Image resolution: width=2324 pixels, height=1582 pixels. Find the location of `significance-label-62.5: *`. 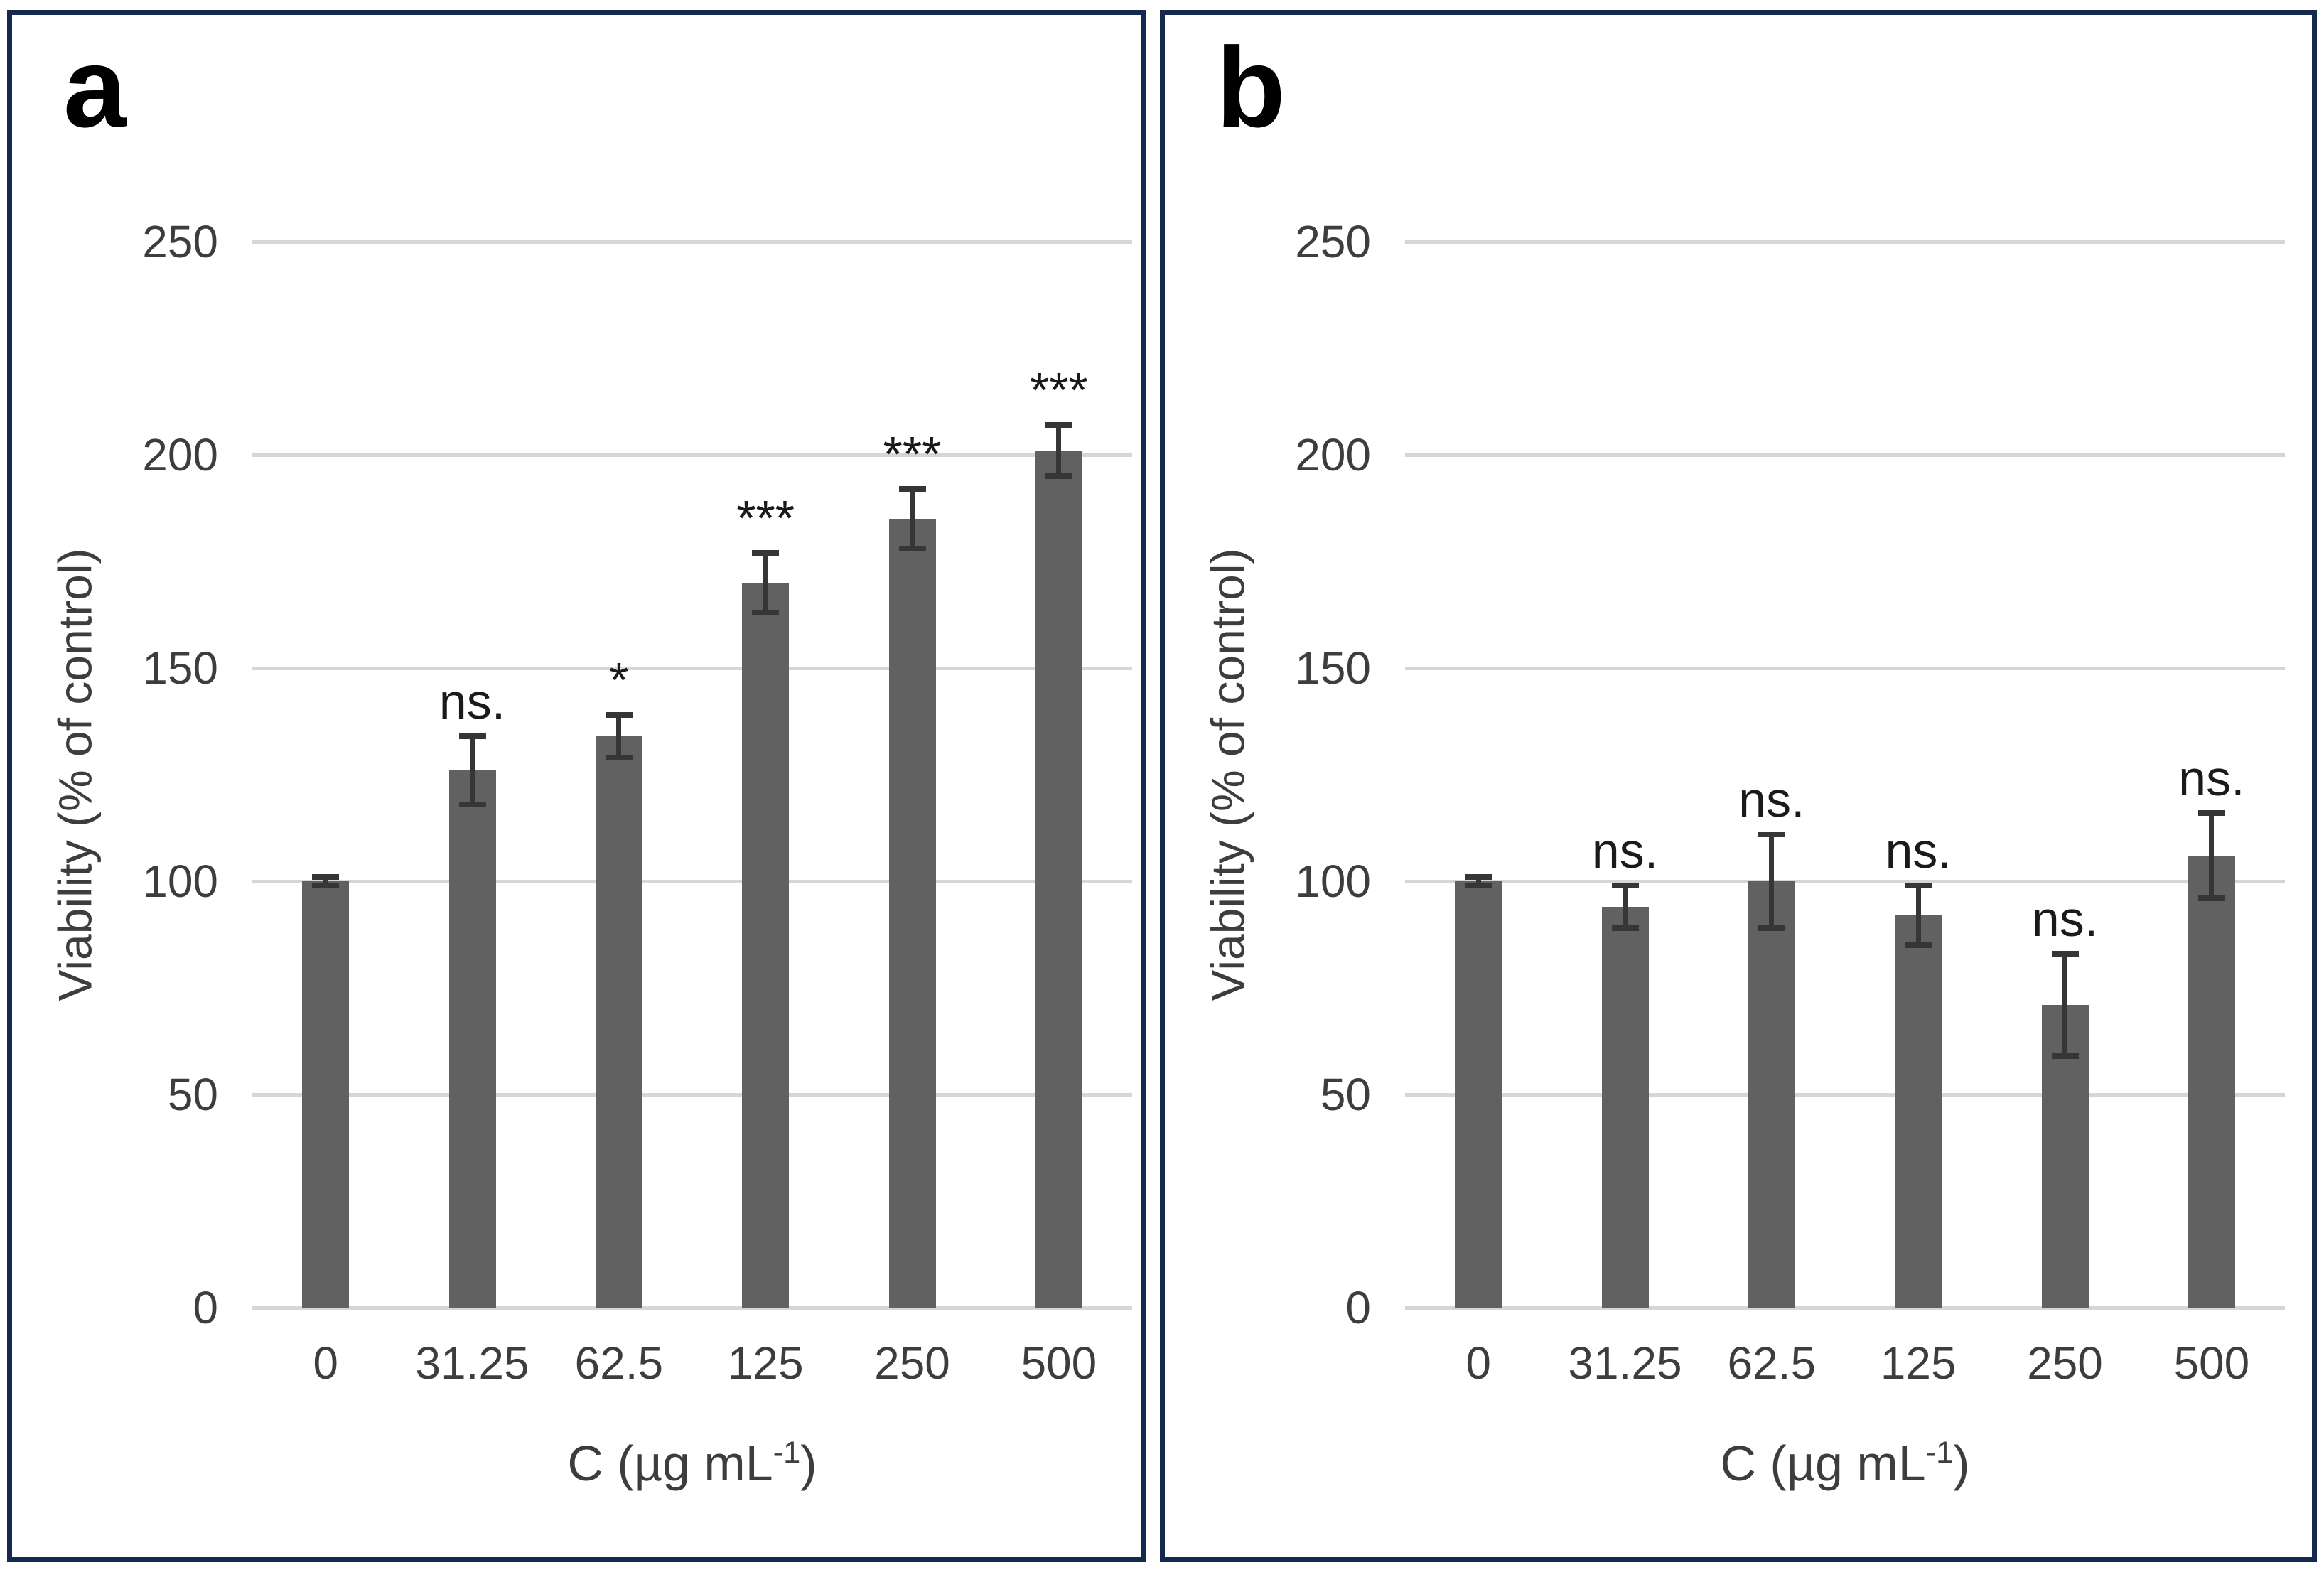

significance-label-62.5: * is located at coordinates (619, 680).